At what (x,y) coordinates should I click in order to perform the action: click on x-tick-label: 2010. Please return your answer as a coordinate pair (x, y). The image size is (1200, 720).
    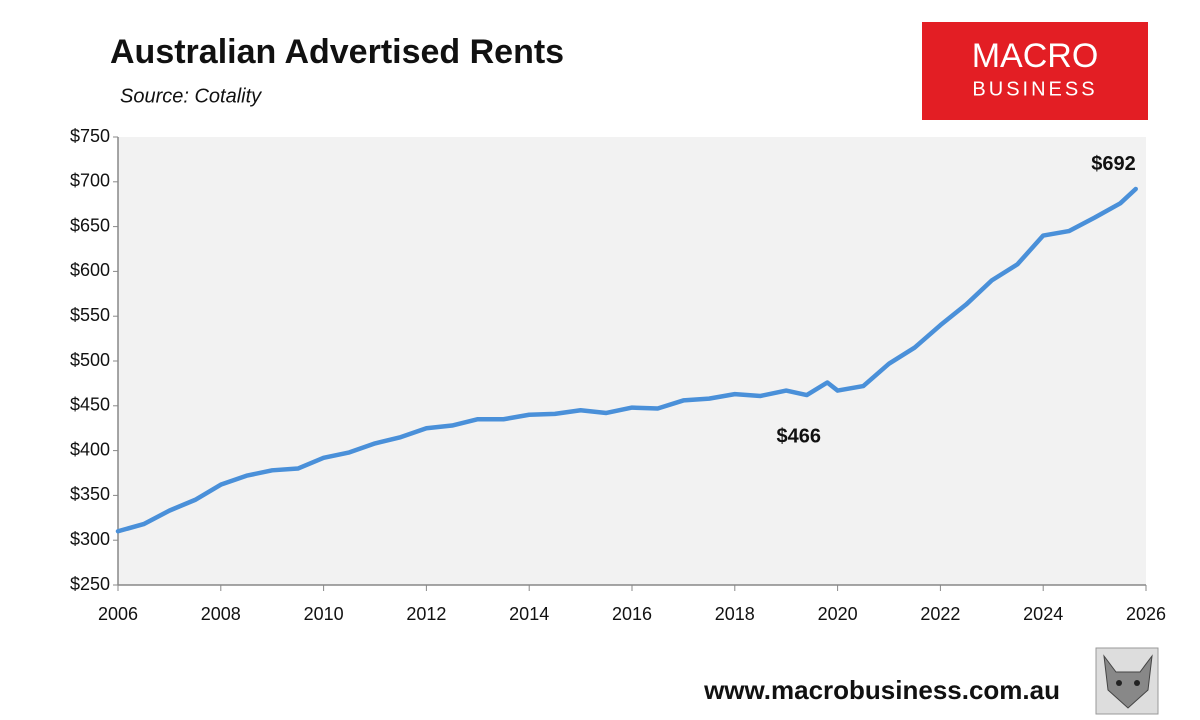
    Looking at the image, I should click on (324, 614).